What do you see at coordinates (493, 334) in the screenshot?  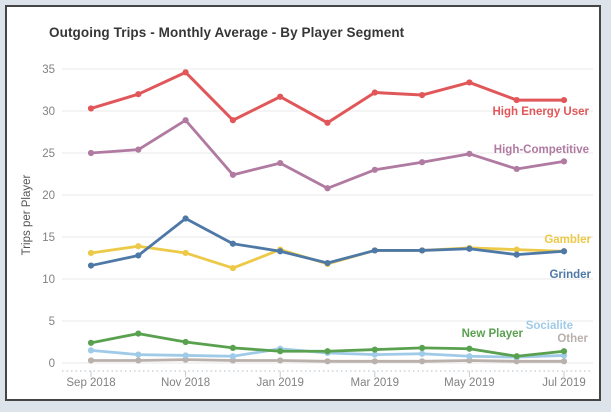 I see `series-label-new-player: New Player` at bounding box center [493, 334].